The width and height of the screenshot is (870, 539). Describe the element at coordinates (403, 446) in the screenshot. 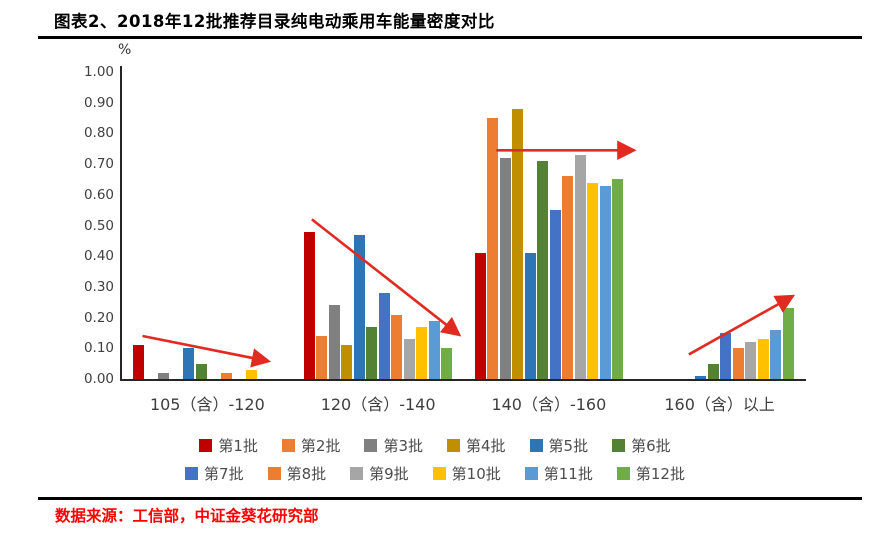

I see `legend-label: 第3批` at that location.